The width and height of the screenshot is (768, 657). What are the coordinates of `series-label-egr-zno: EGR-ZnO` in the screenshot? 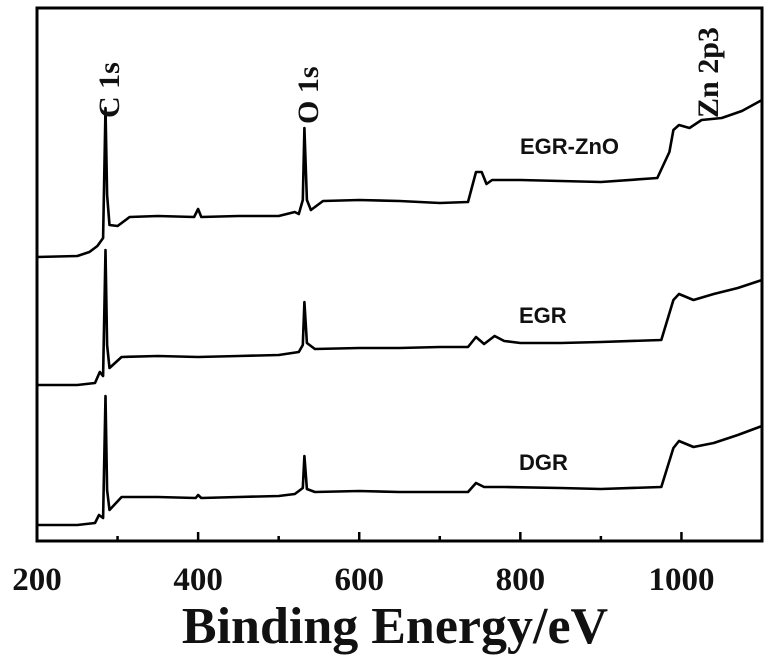 It's located at (569, 146).